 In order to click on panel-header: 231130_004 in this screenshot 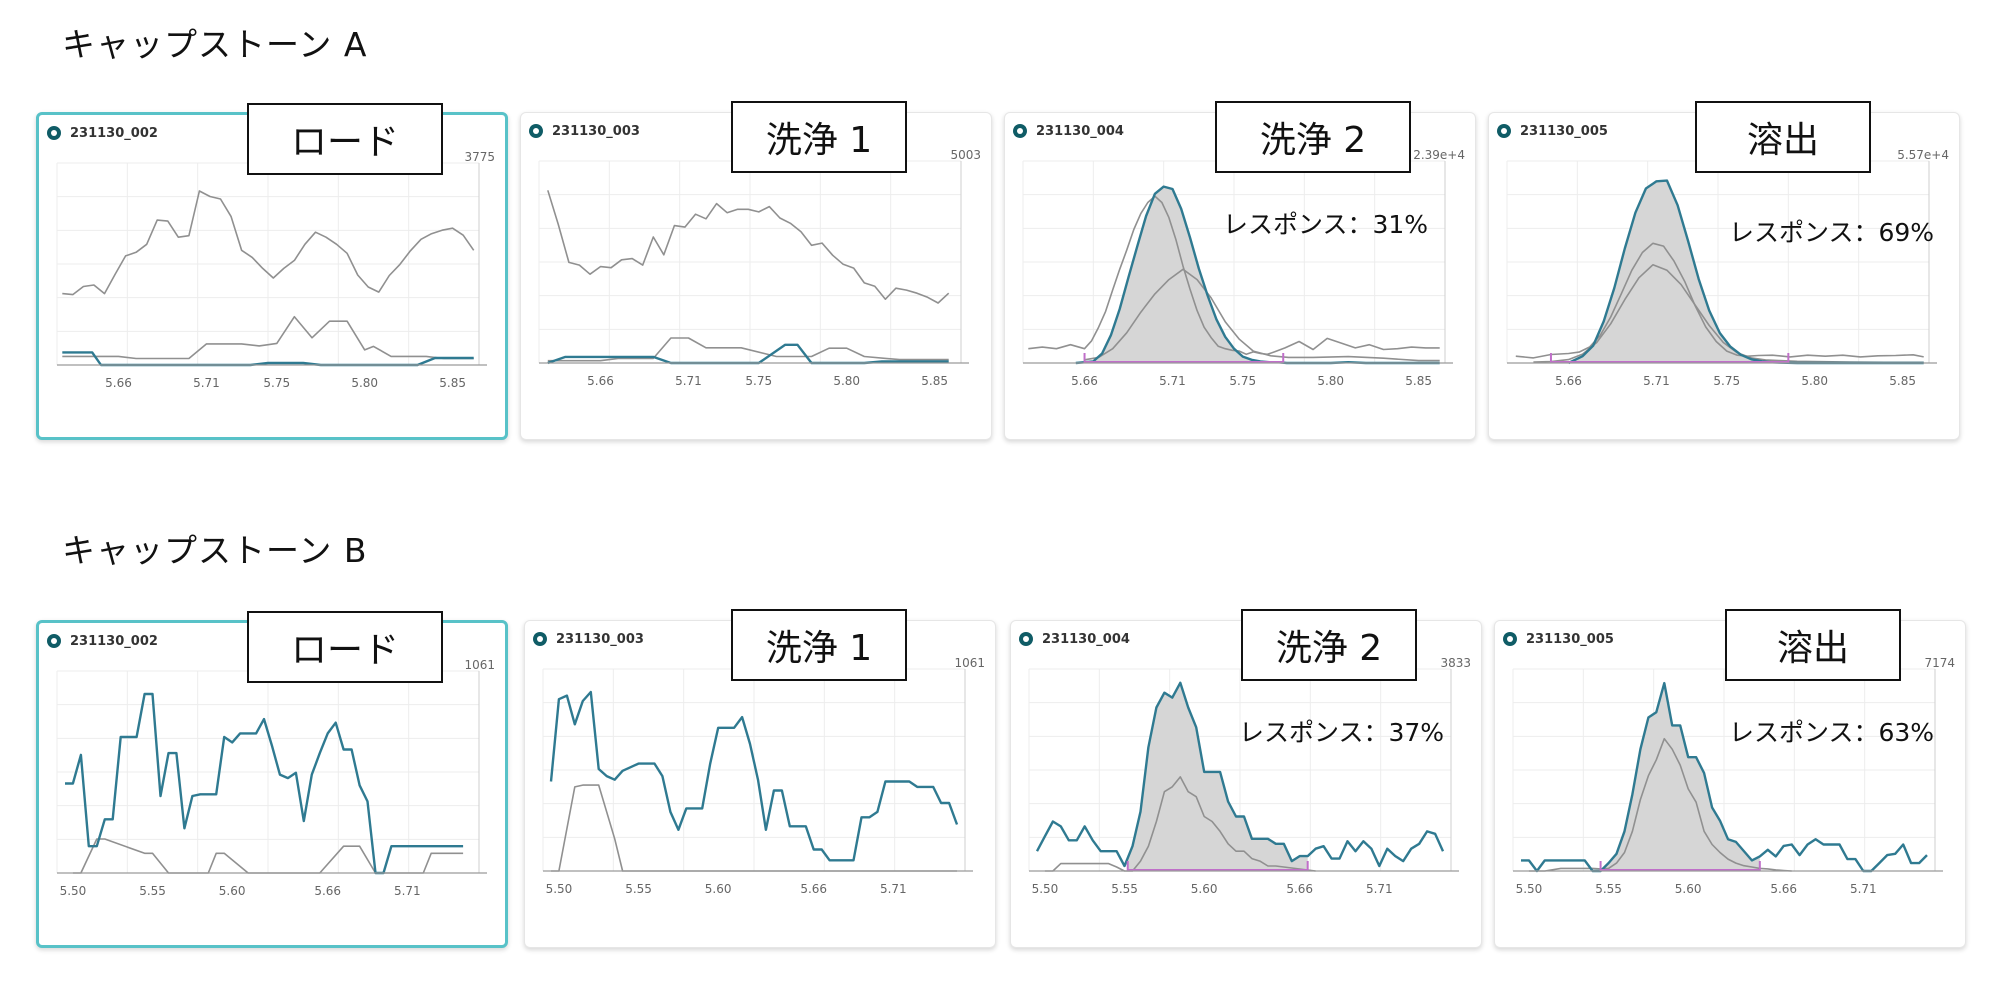, I will do `click(1068, 131)`.